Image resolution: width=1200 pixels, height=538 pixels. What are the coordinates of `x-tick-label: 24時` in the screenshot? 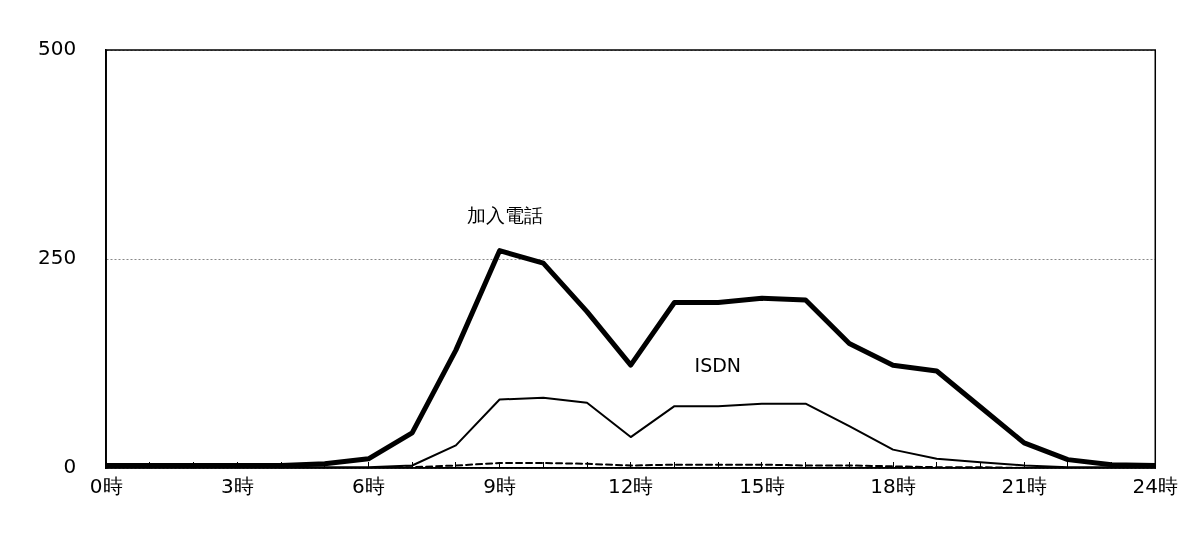 It's located at (1155, 486).